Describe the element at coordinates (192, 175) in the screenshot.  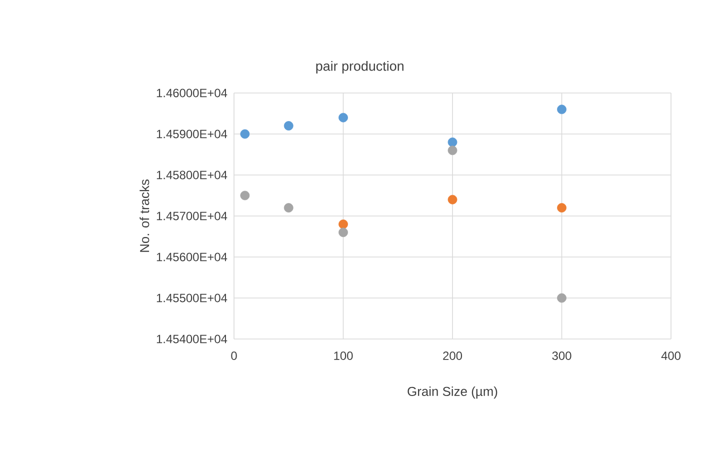
I see `y-tick-label: 1.45800E+04` at that location.